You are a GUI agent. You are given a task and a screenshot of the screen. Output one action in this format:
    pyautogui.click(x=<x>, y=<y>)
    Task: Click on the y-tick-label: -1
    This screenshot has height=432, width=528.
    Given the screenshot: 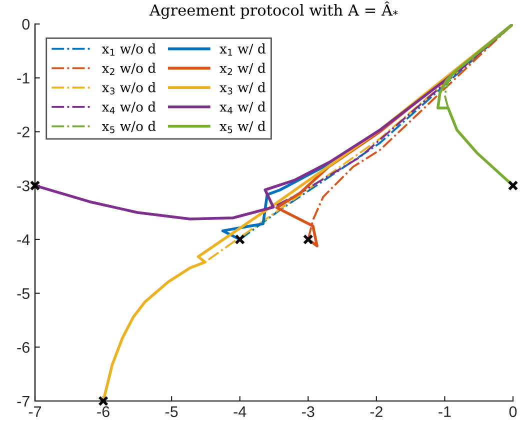 What is the action you would take?
    pyautogui.click(x=23, y=78)
    